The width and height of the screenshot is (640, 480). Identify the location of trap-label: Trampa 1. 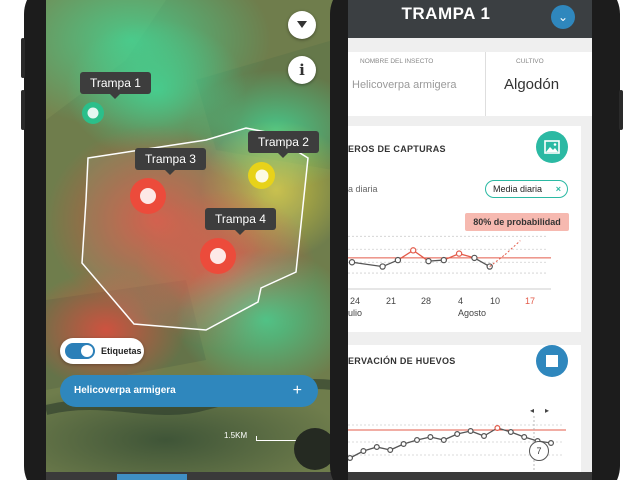
(115, 85).